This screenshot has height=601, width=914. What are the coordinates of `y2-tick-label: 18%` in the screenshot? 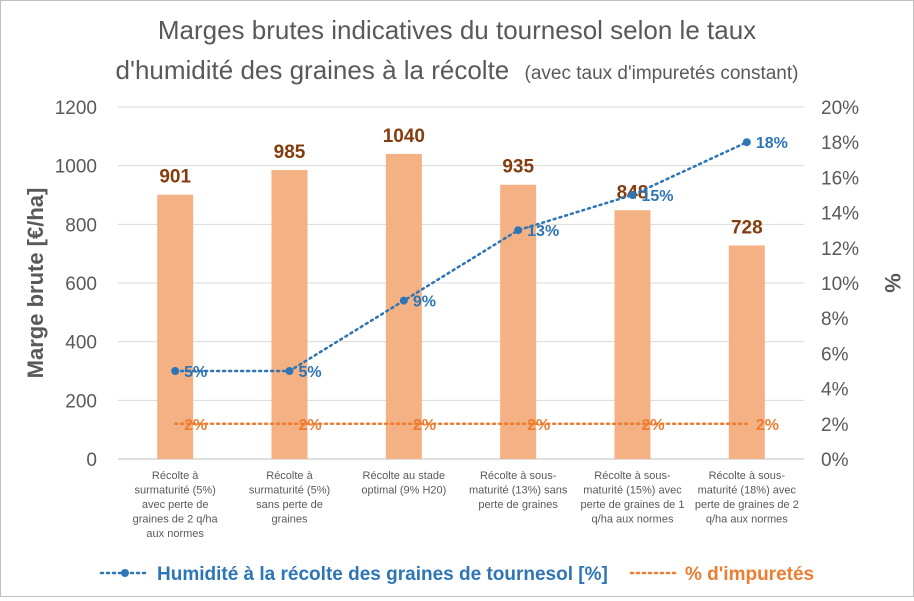 It's located at (840, 143).